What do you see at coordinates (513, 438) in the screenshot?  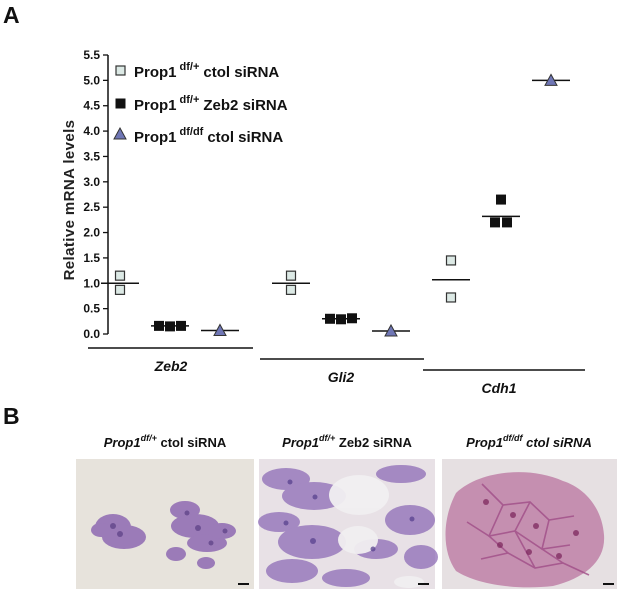 I see `caption-superscript: df/df` at bounding box center [513, 438].